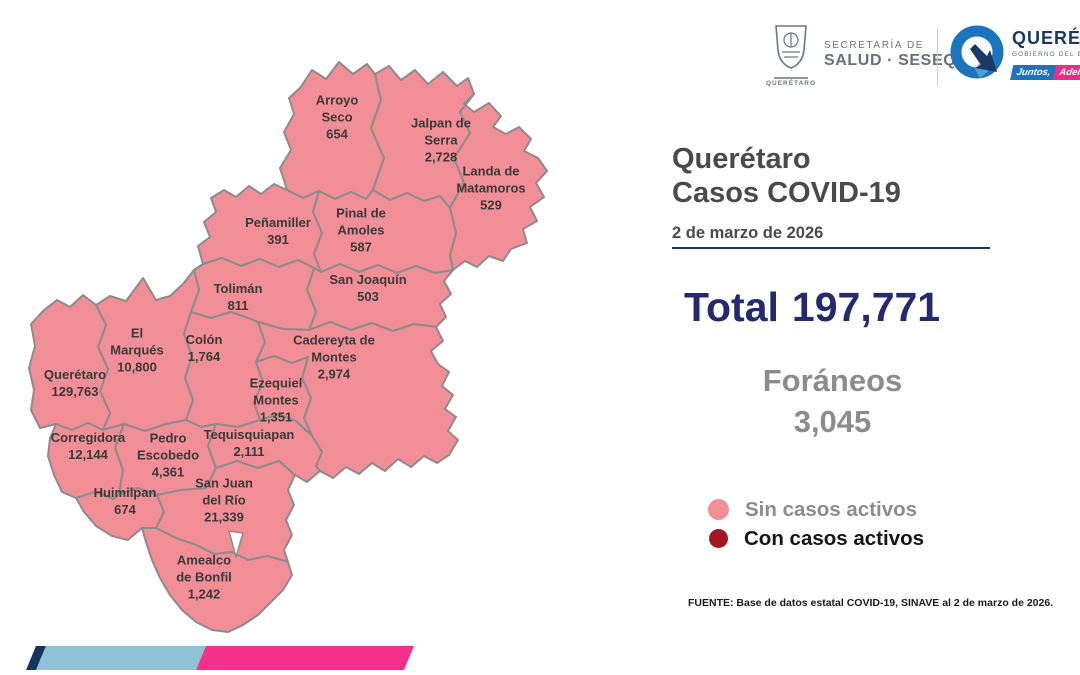 This screenshot has width=1080, height=675. What do you see at coordinates (718, 538) in the screenshot?
I see `con-casos-dot-icon` at bounding box center [718, 538].